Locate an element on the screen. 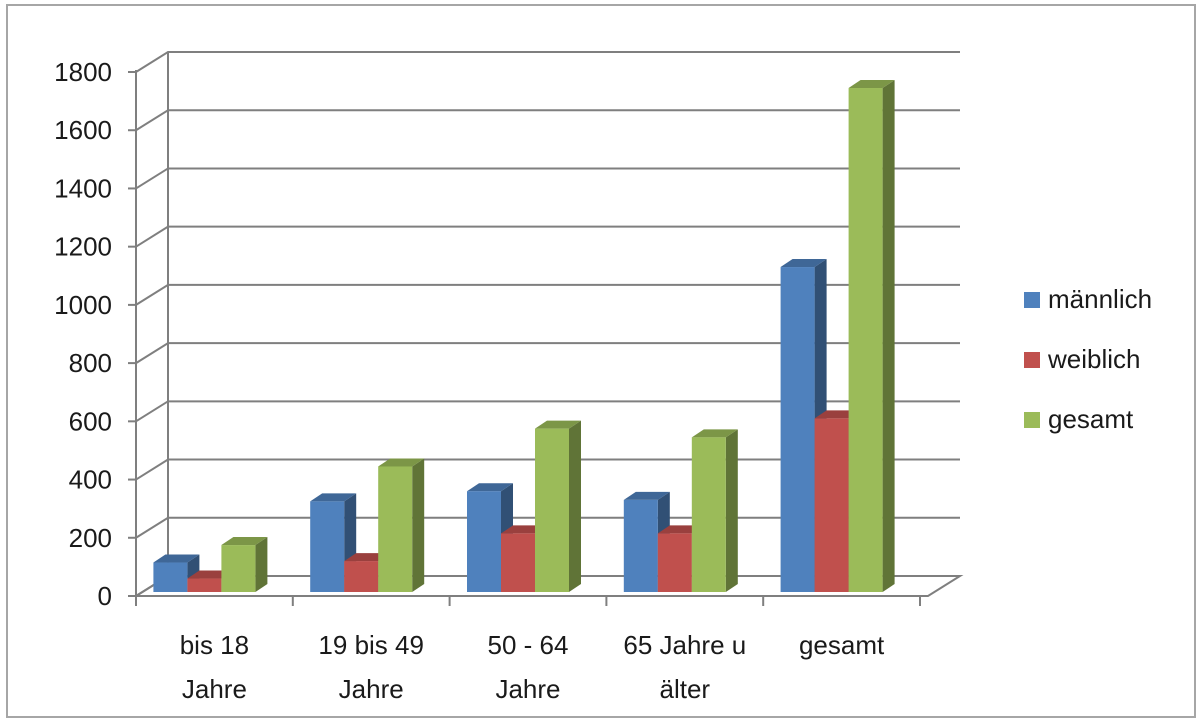  category-label: älter is located at coordinates (685, 689).